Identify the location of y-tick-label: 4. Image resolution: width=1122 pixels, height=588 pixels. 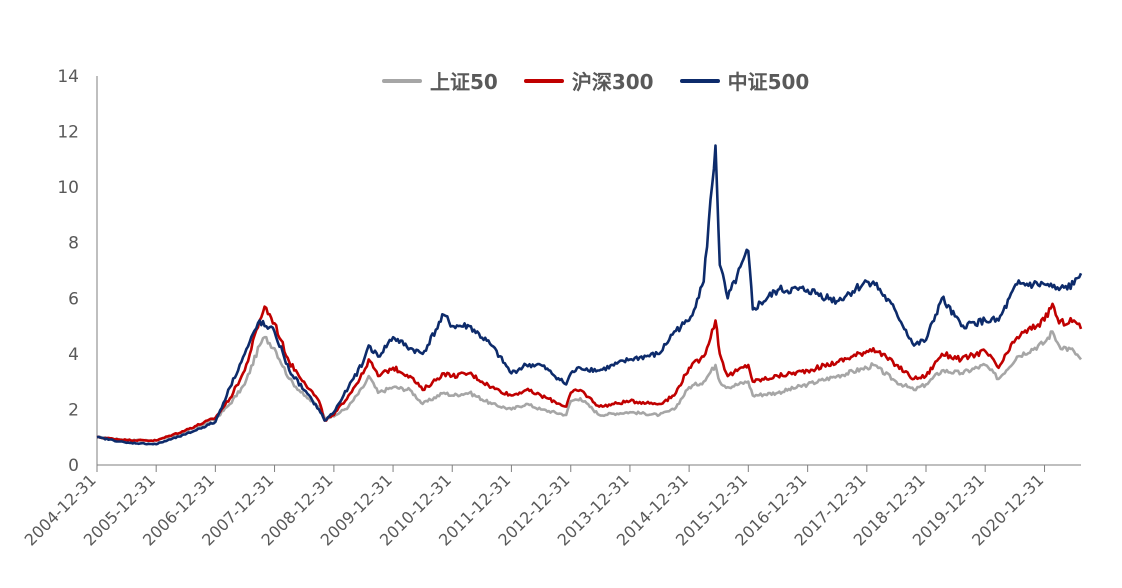
(73, 355).